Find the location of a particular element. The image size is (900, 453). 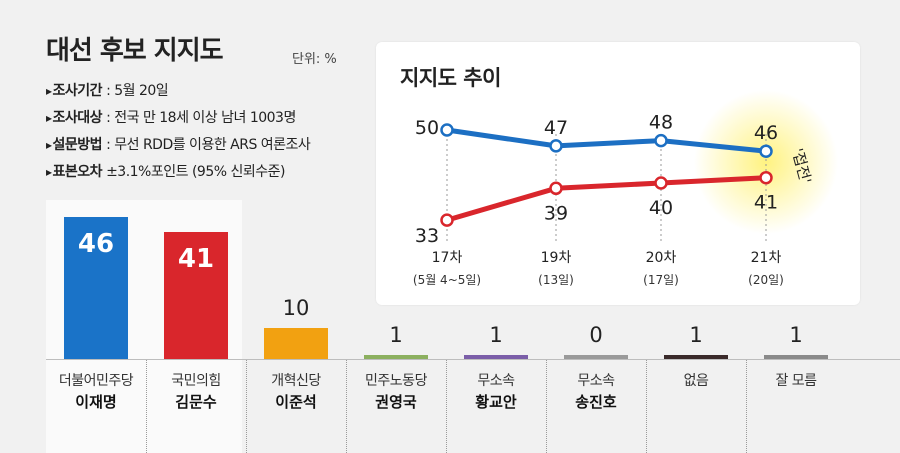

survey-error-value: ±3.1%포인트 (95% 신뢰수준) is located at coordinates (195, 172).